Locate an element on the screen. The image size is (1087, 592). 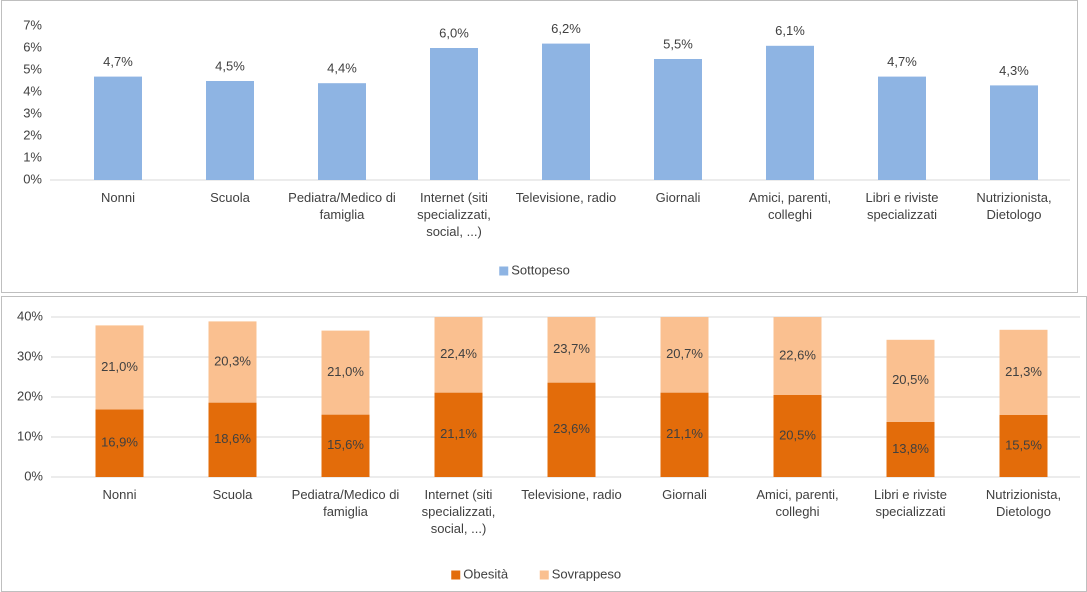
legend-label: Obesità is located at coordinates (486, 573).